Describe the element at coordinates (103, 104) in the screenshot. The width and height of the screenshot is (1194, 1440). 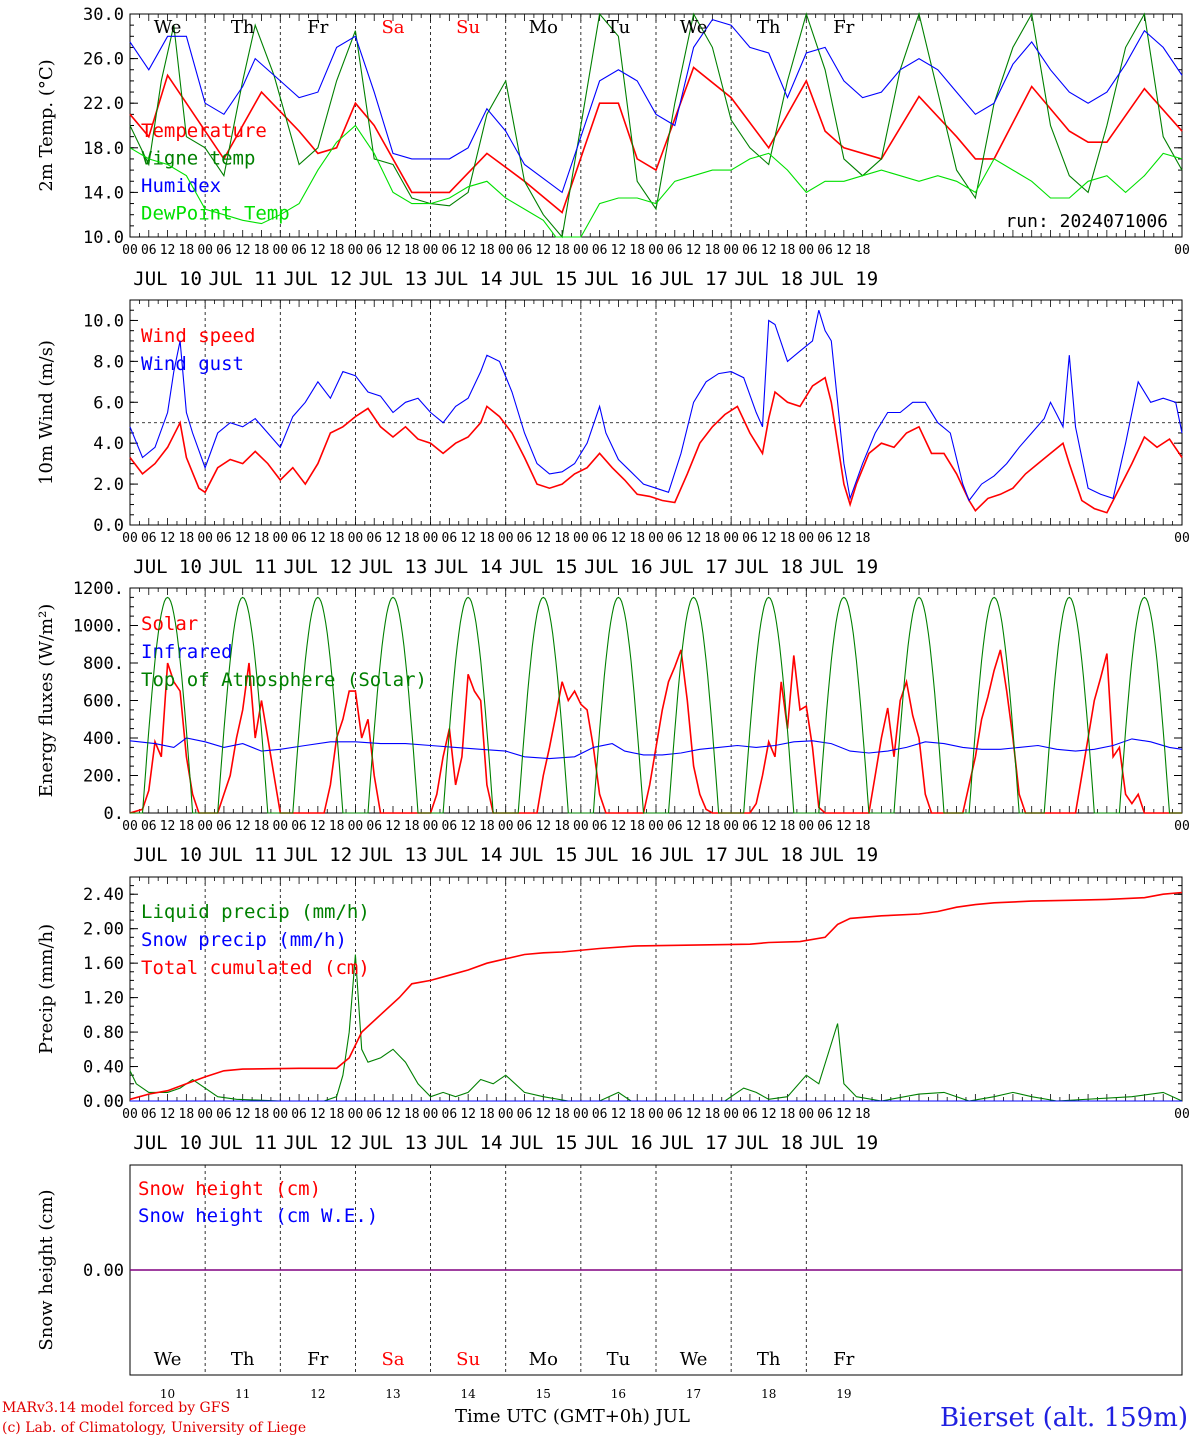
I see `y-tick-label: 22.0` at that location.